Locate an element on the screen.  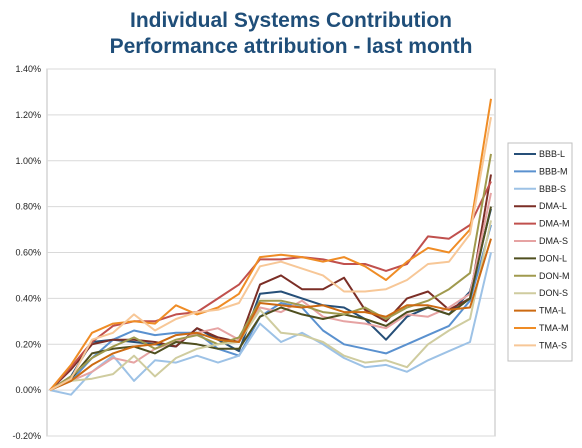
legend-box is located at coordinates (540, 252).